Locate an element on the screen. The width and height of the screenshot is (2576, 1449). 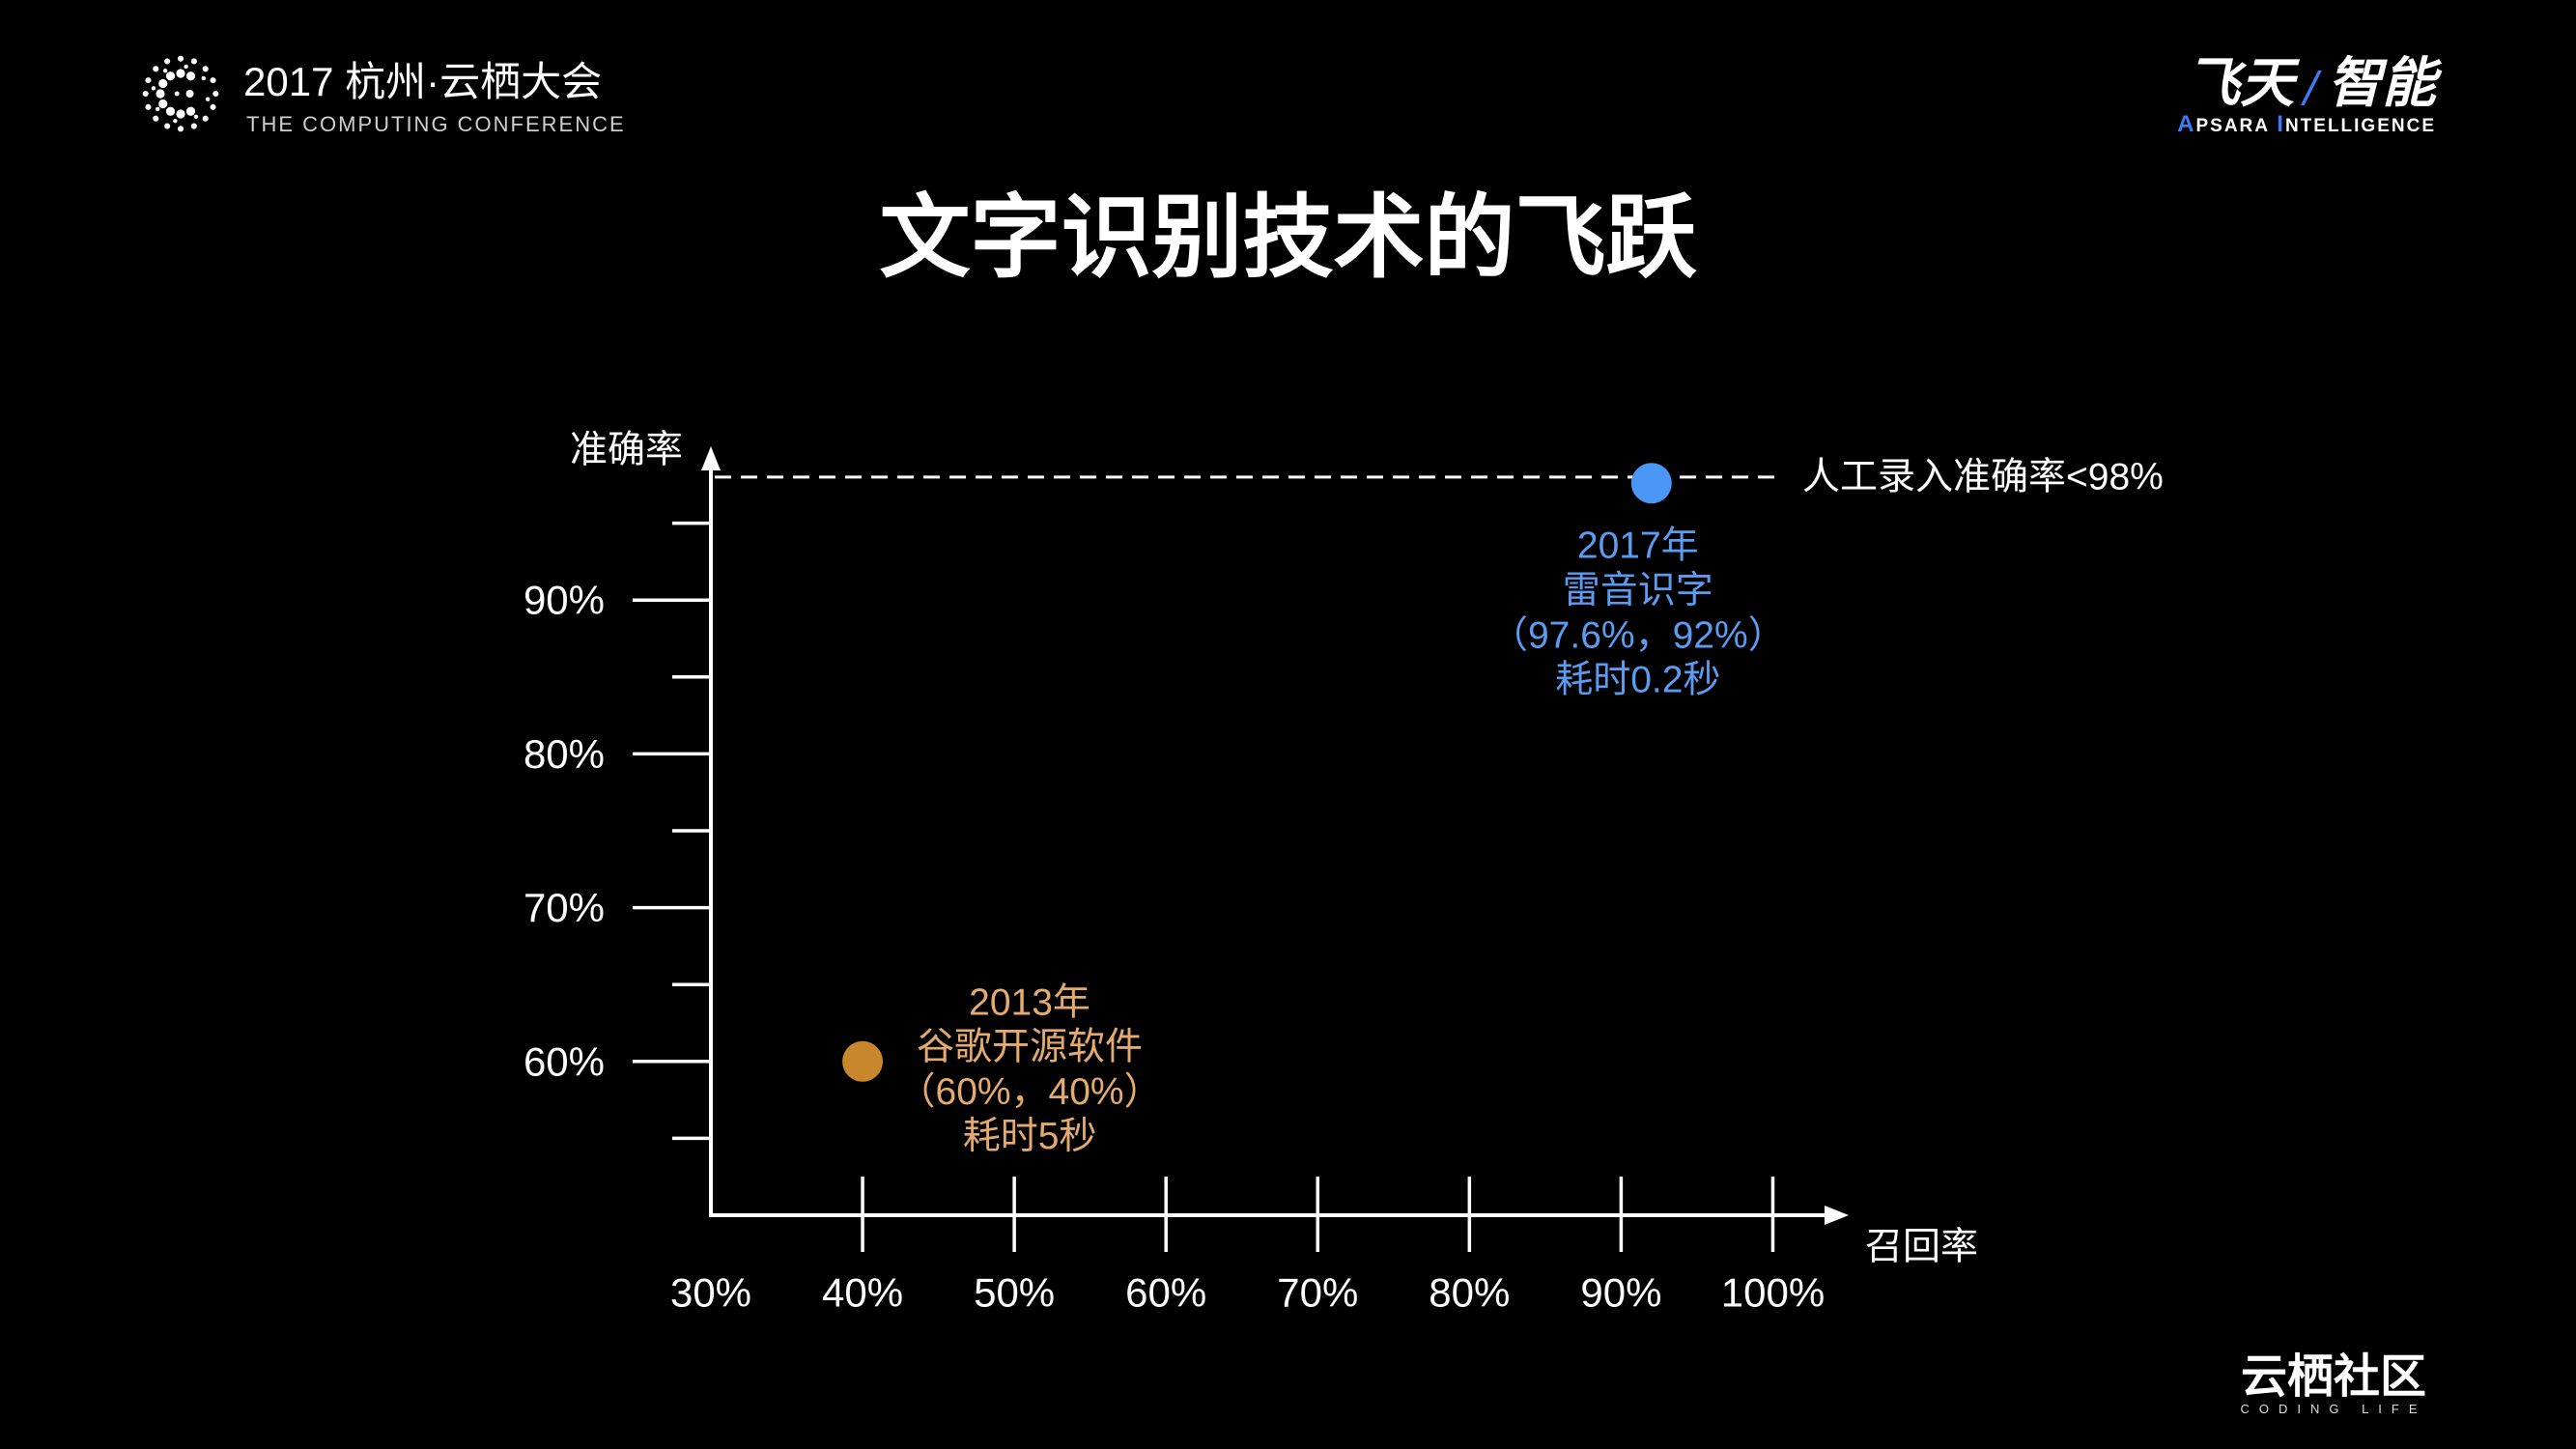
point-annotation-line: （97.6%，92%） is located at coordinates (1638, 635).